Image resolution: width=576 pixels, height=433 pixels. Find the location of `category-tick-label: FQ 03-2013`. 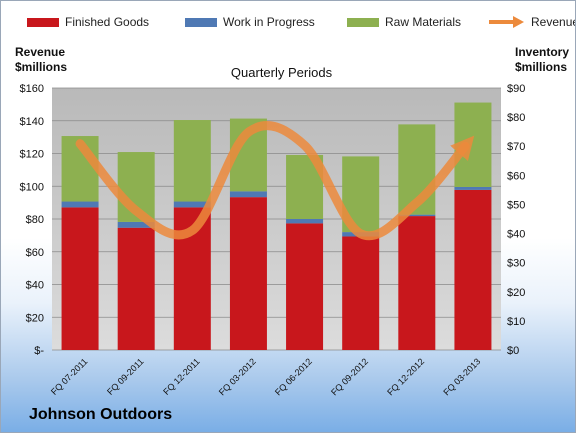

category-tick-label: FQ 03-2013 is located at coordinates (461, 376).